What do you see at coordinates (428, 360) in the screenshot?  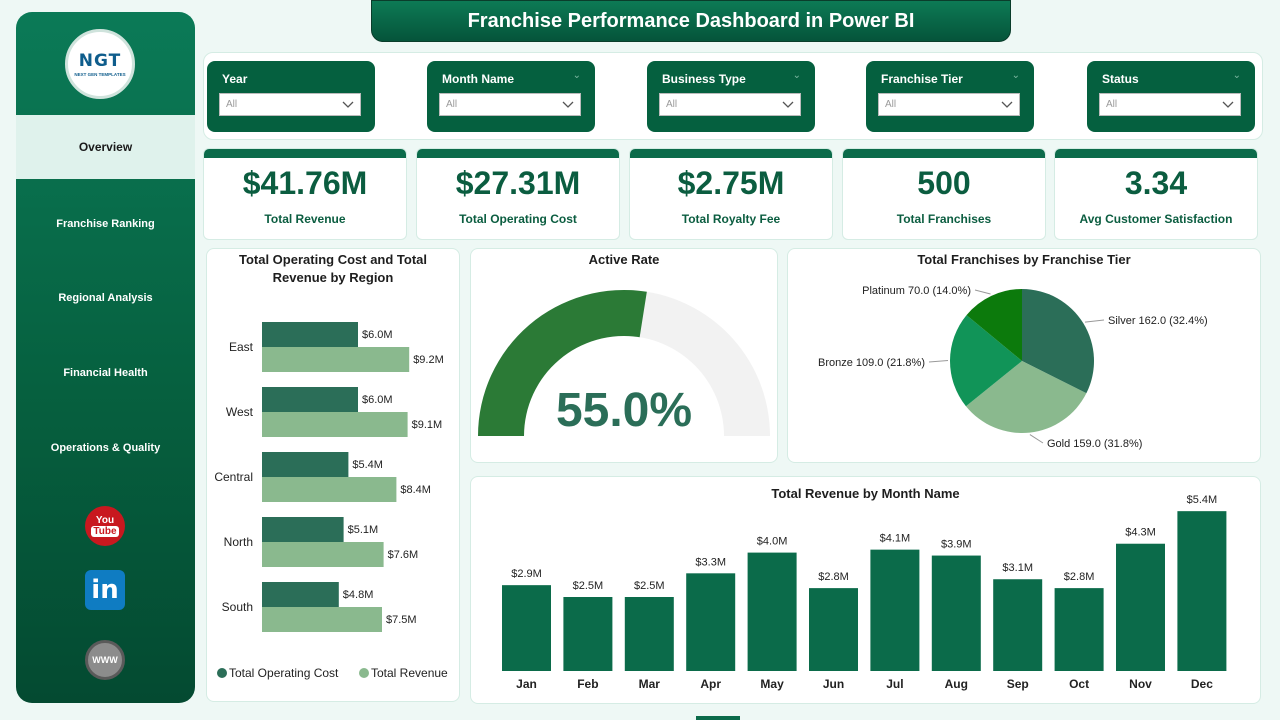 I see `region-bar-label: $9.2M` at bounding box center [428, 360].